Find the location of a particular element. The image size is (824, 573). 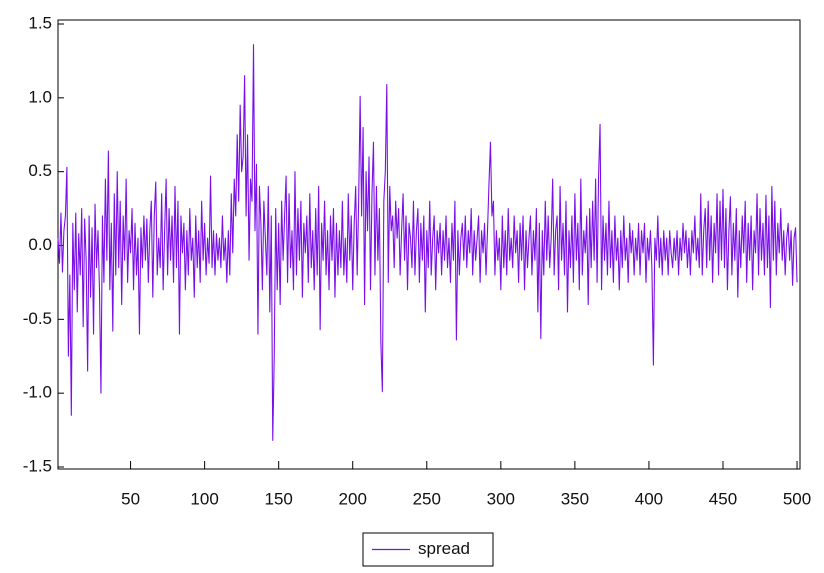

y-tick-label: 1.0 is located at coordinates (40, 96).